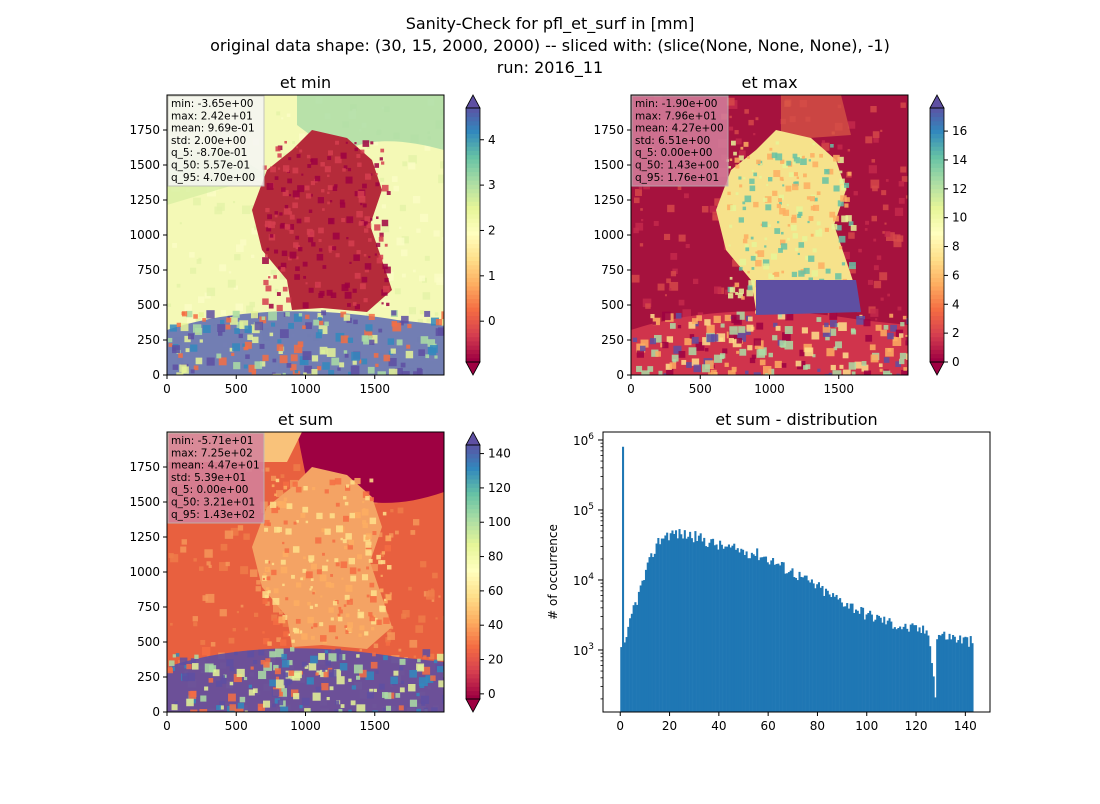 This screenshot has width=1100, height=804. I want to click on stats-line: min: -3.65e+00, so click(212, 104).